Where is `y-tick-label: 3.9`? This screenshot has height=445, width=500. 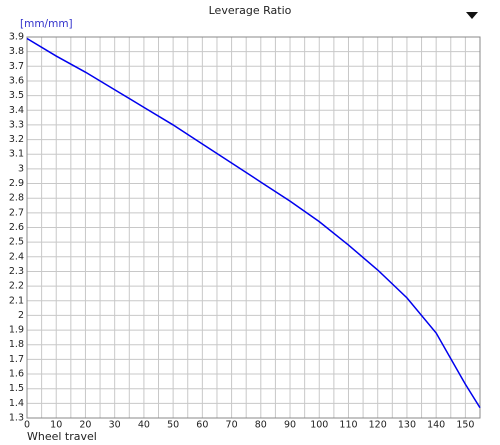 y-tick-label: 3.9 is located at coordinates (16, 37).